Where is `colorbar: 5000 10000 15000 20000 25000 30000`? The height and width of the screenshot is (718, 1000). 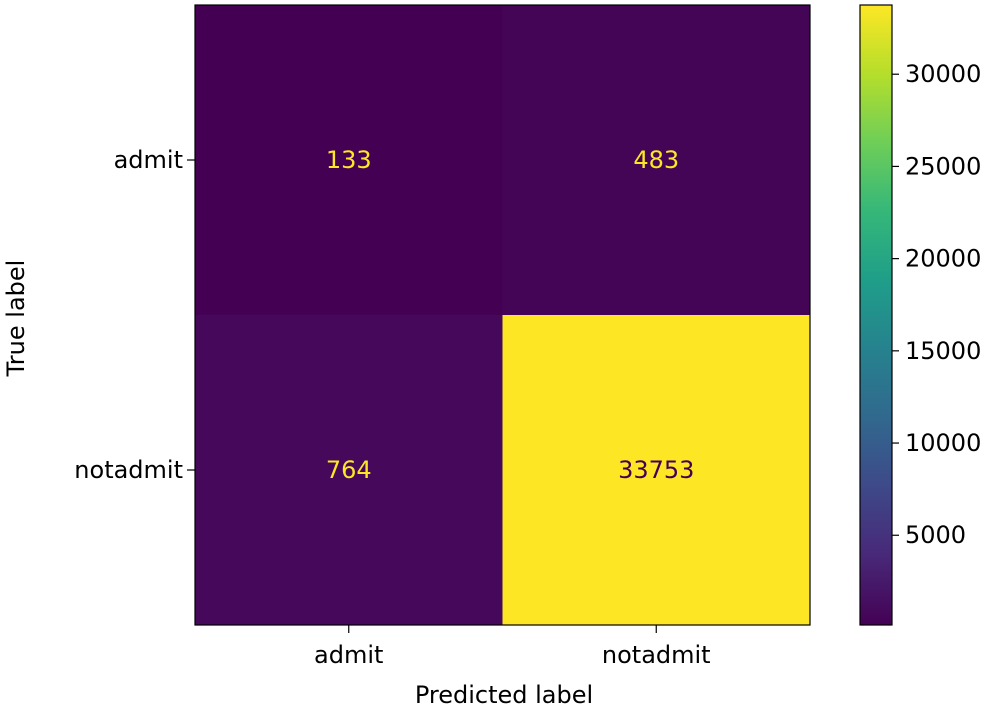 colorbar: 5000 10000 15000 20000 25000 30000 is located at coordinates (920, 315).